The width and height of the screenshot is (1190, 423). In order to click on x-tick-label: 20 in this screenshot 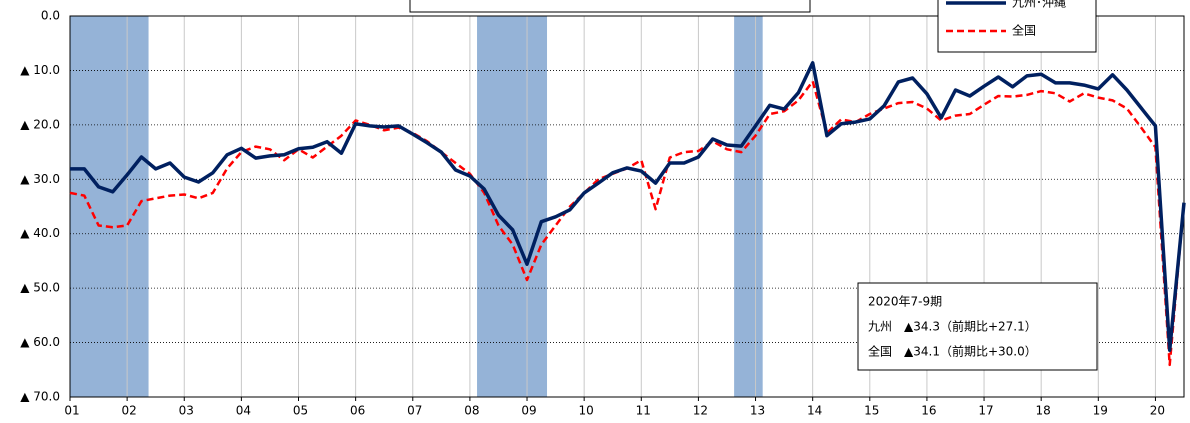, I will do `click(1157, 411)`.